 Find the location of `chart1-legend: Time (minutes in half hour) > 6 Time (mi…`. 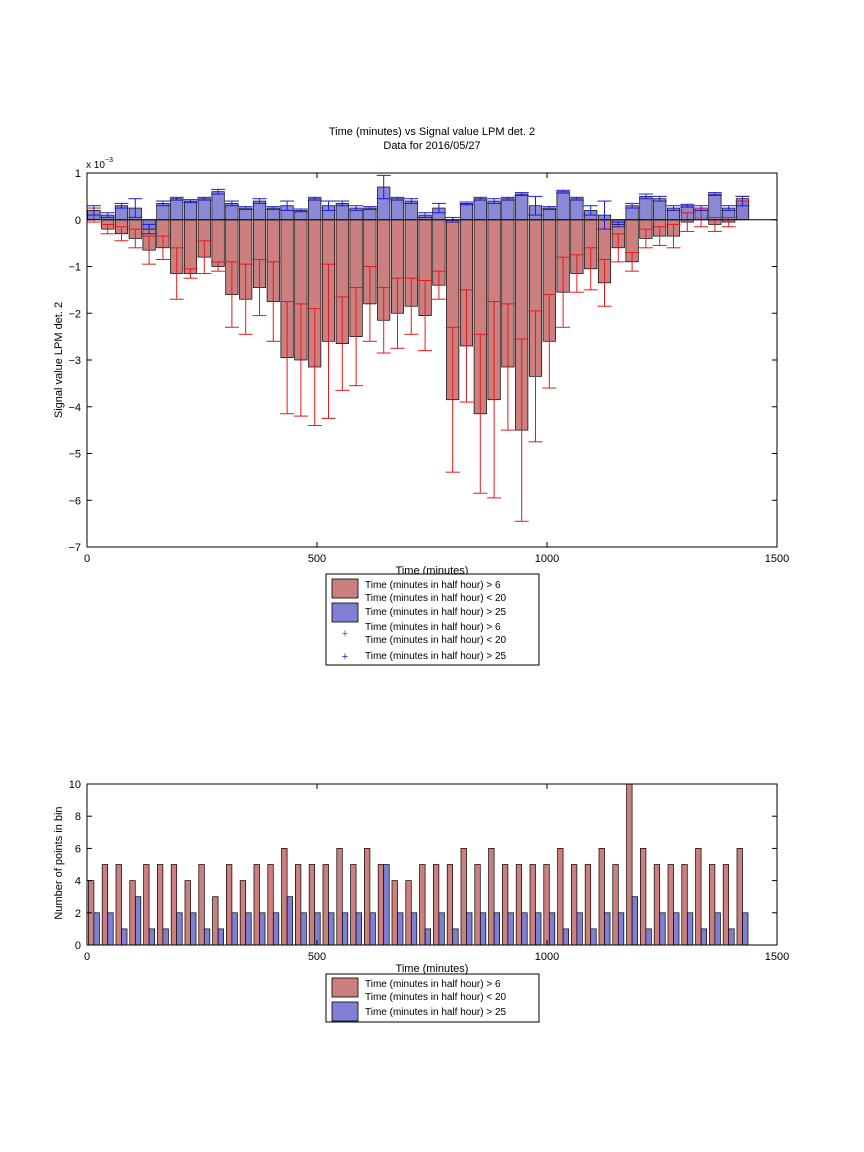

chart1-legend: Time (minutes in half hour) > 6 Time (mi… is located at coordinates (432, 619).